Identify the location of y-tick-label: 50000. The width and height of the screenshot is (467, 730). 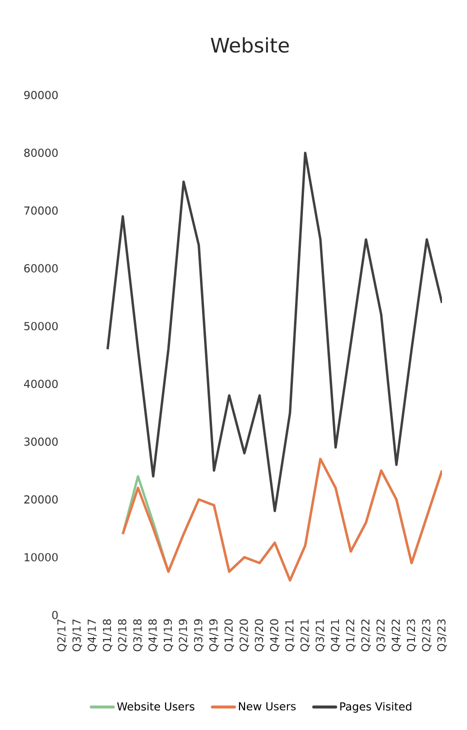
(41, 326).